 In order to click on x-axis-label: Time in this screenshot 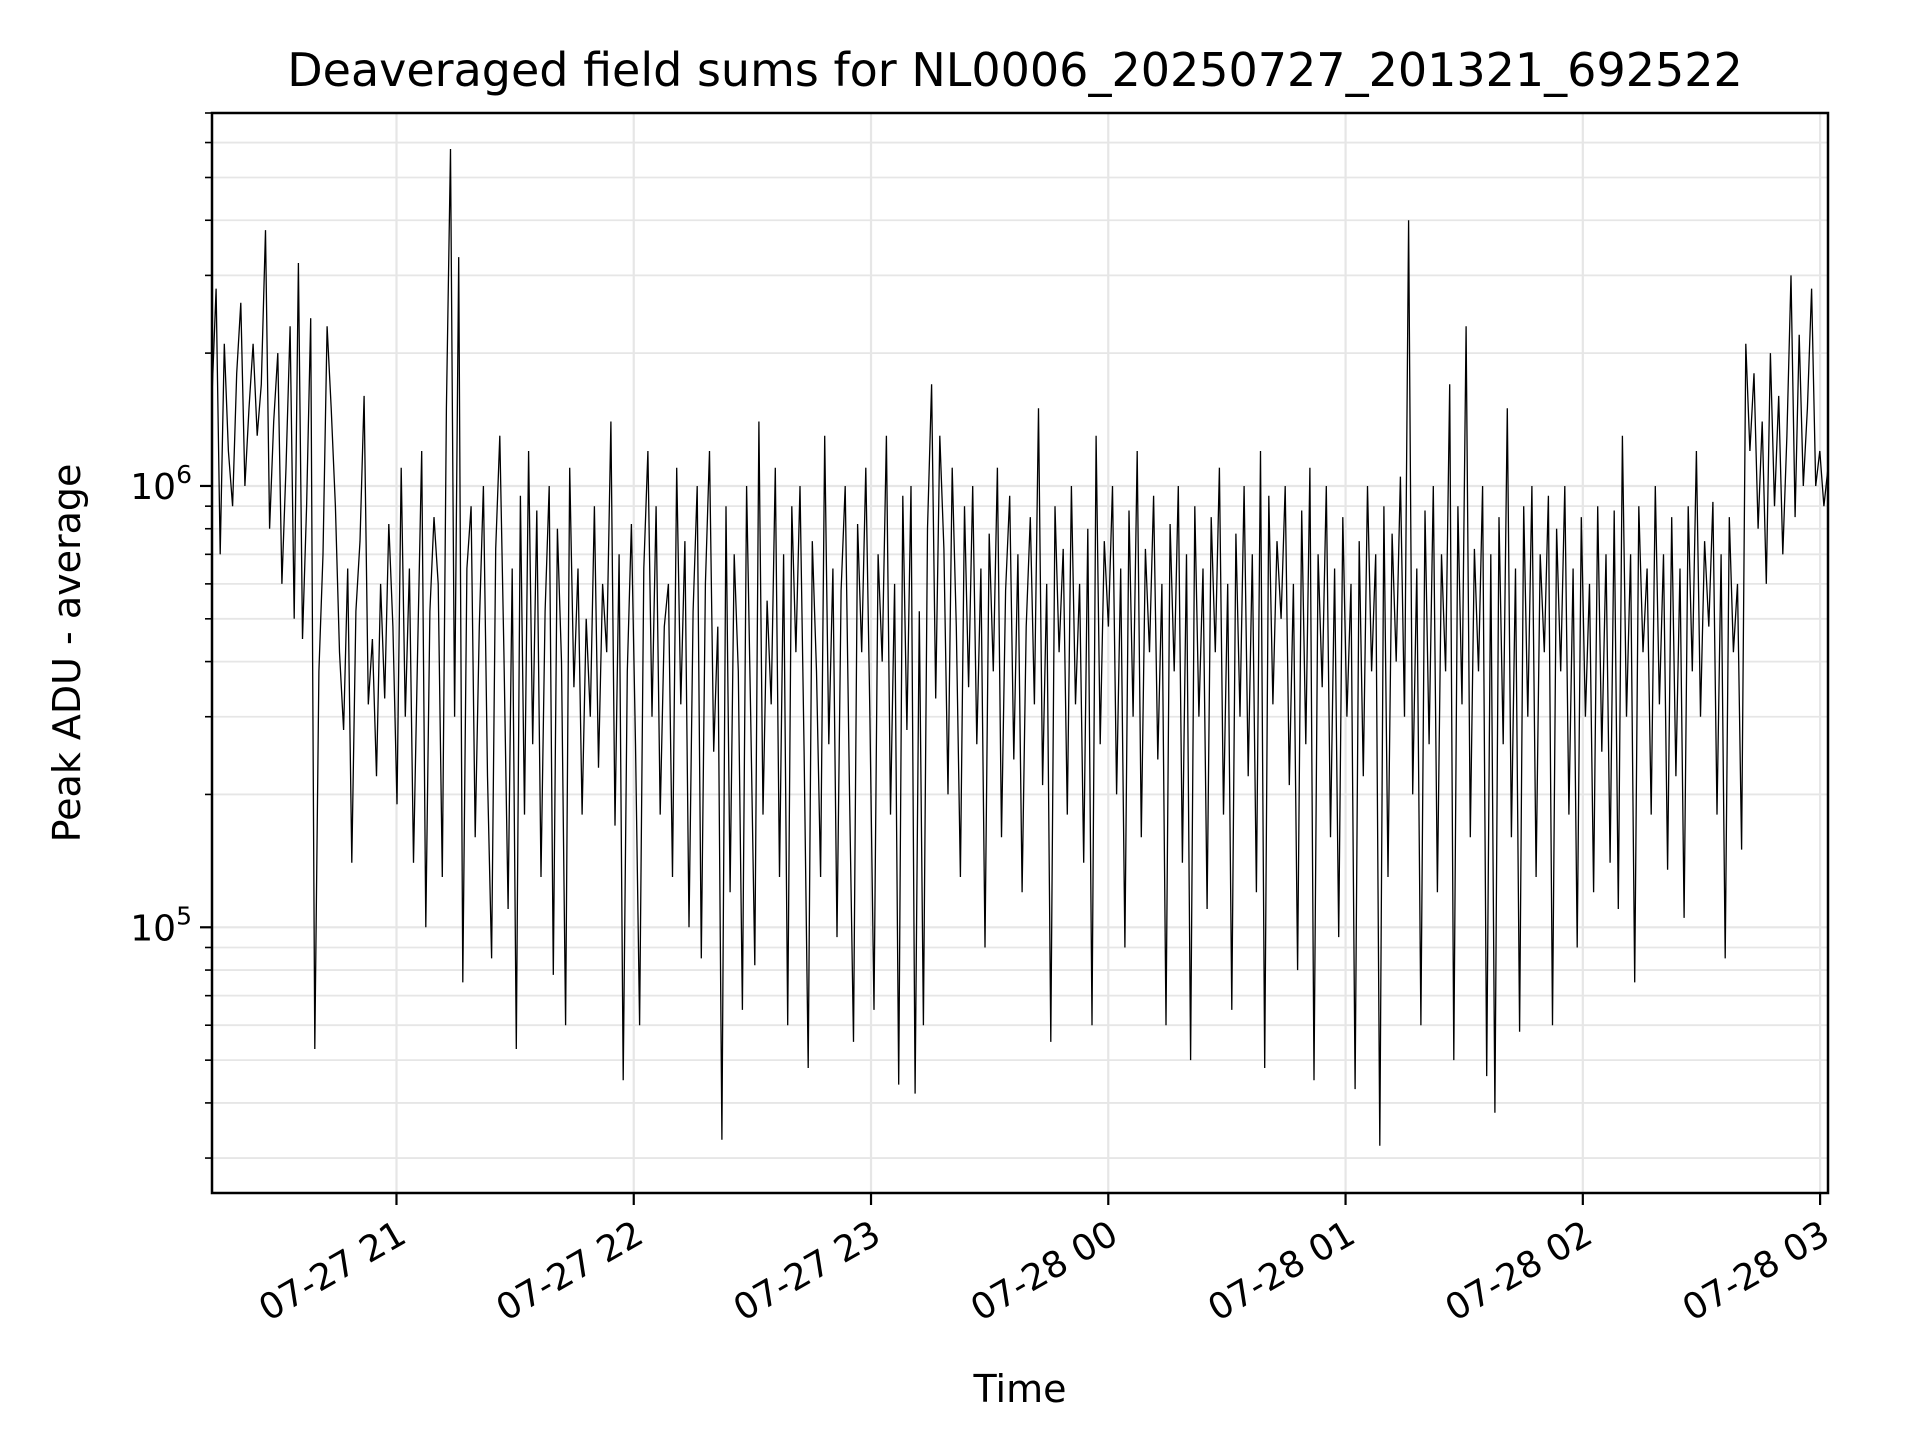, I will do `click(1020, 1389)`.